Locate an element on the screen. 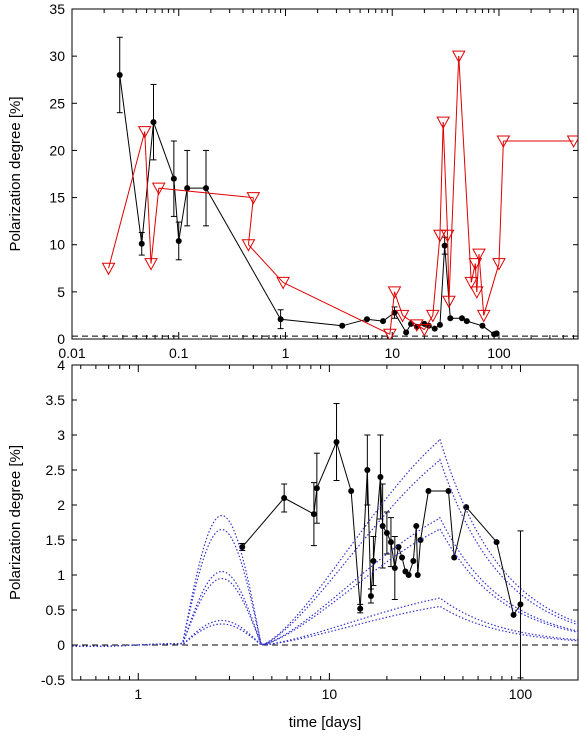  y-tick-label: 2.5 is located at coordinates (56, 470).